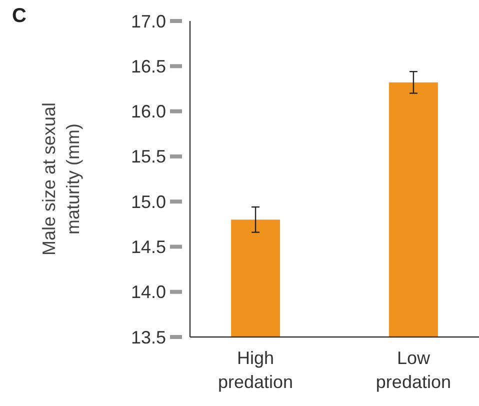 This screenshot has height=406, width=479. What do you see at coordinates (148, 292) in the screenshot?
I see `y-tick-label: 14.0` at bounding box center [148, 292].